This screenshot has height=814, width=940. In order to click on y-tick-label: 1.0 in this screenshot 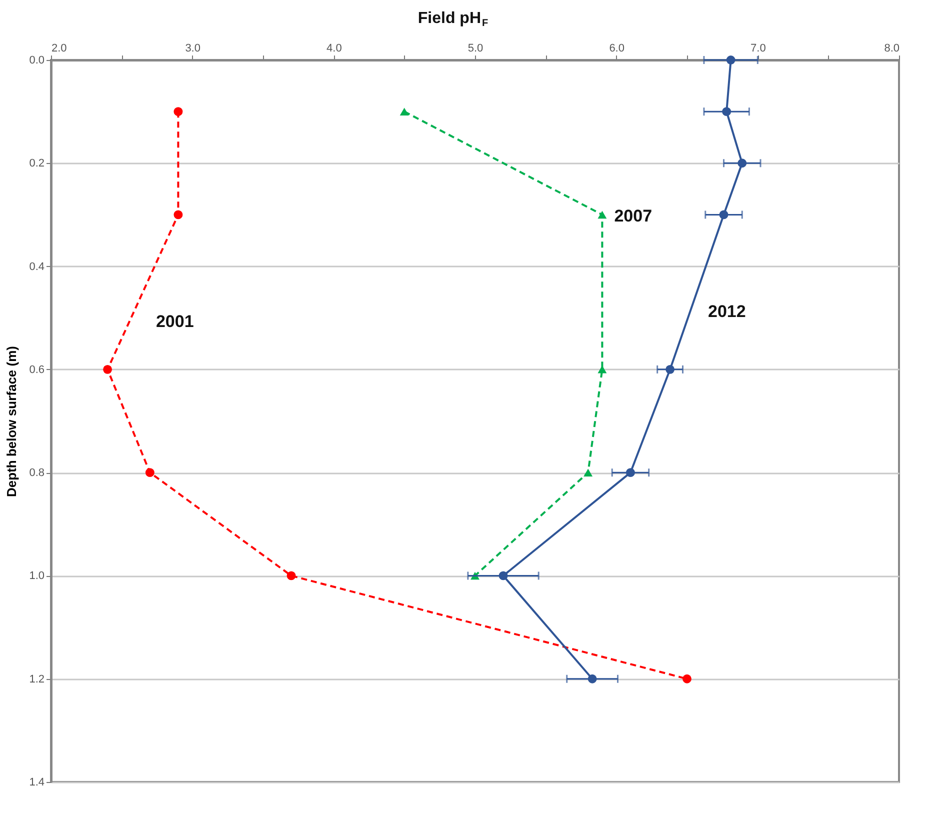, I will do `click(36, 576)`.